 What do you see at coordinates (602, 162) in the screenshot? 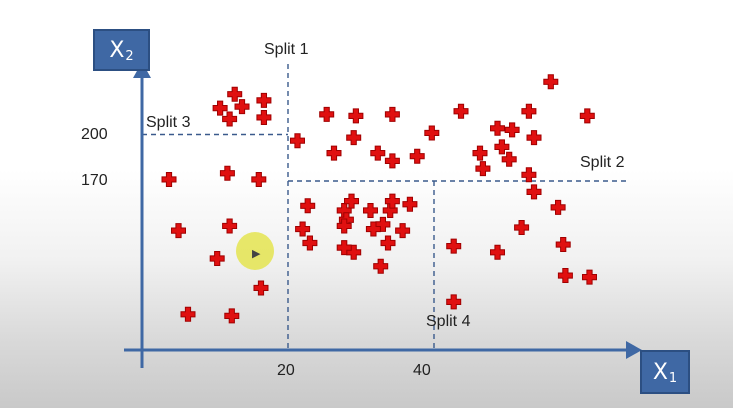
I see `split-2-label: Split 2` at bounding box center [602, 162].